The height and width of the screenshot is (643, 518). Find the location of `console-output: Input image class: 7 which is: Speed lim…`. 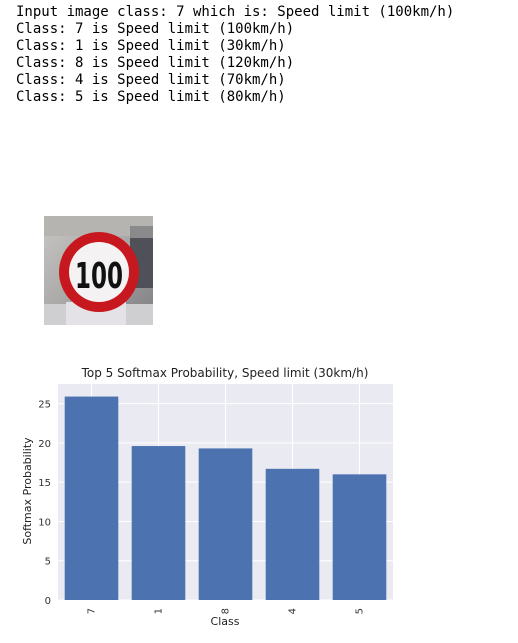

console-output: Input image class: 7 which is: Speed lim… is located at coordinates (235, 55).